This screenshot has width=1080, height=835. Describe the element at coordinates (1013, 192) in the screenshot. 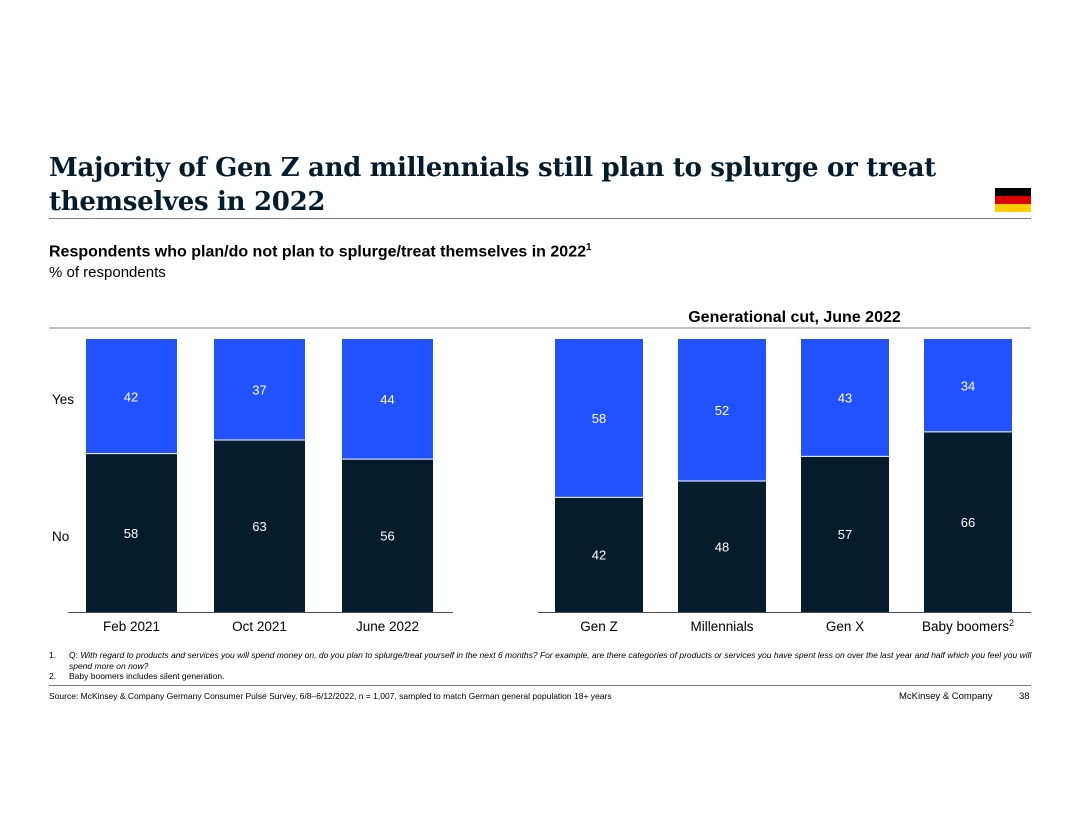

I see `flag-stripe-black` at that location.